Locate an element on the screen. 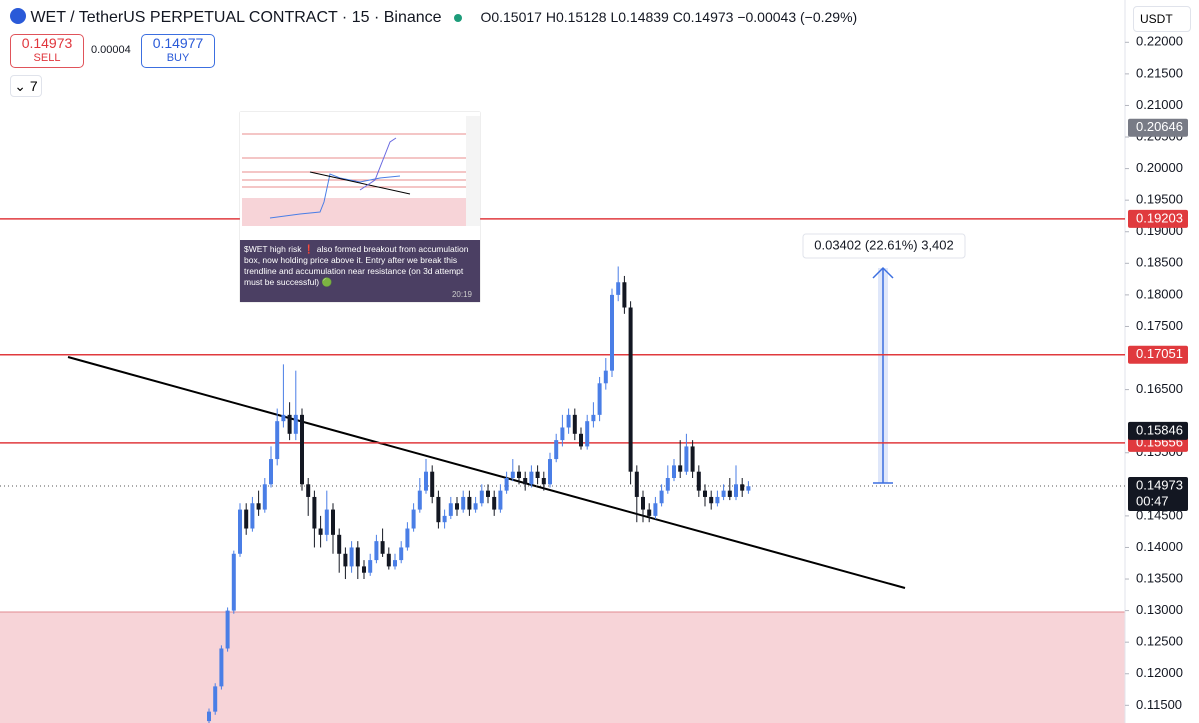 The image size is (1199, 723). price-tag-label: 0.19203 is located at coordinates (1159, 217).